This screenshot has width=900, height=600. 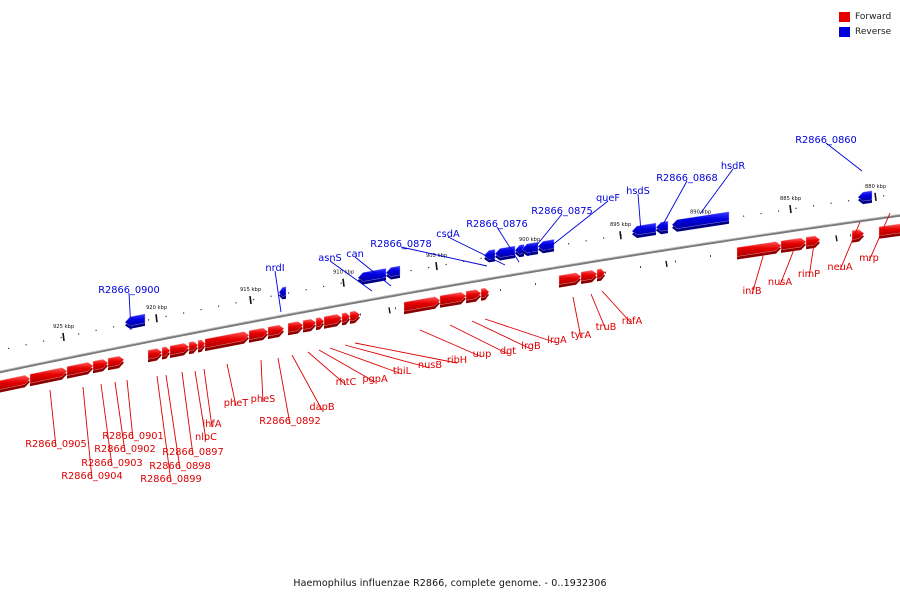 I want to click on gene-label-r2866-0897: R2866_0897, so click(x=193, y=414).